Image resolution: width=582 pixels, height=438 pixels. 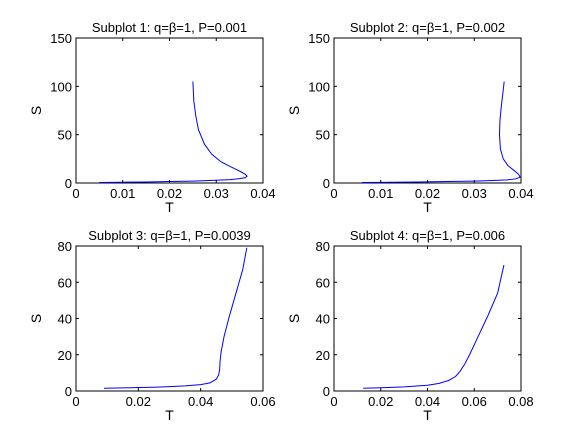 I want to click on x-tick-label: 0.08, so click(x=520, y=401).